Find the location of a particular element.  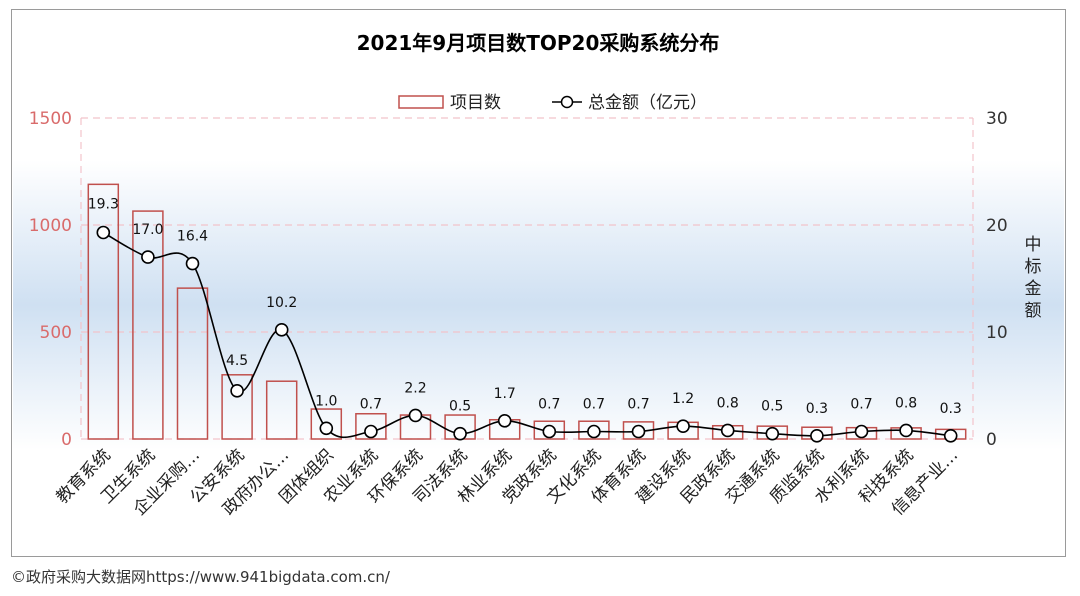

amount-data-label: 1.2 is located at coordinates (683, 399).